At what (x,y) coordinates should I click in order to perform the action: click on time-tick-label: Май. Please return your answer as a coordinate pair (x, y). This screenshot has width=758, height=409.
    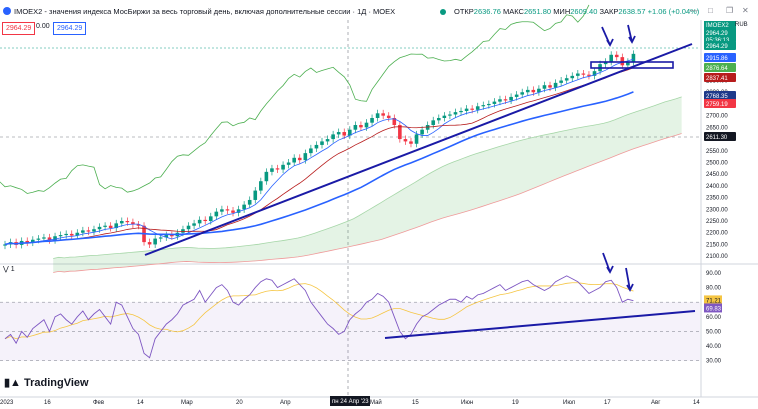
    Looking at the image, I should click on (376, 402).